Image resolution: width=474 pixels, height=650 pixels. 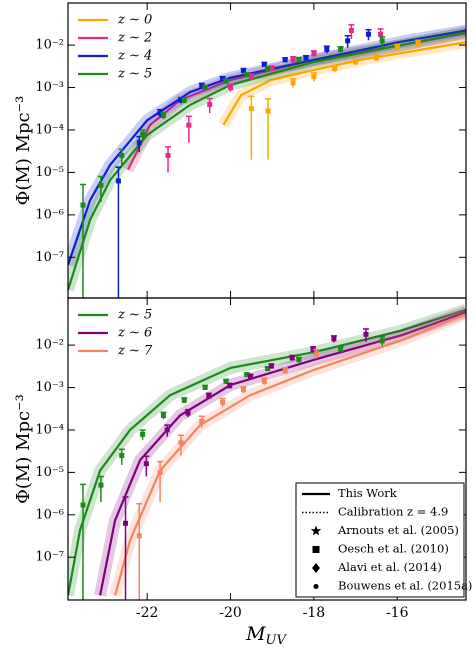 What do you see at coordinates (397, 613) in the screenshot?
I see `x-tick-label: -16` at bounding box center [397, 613].